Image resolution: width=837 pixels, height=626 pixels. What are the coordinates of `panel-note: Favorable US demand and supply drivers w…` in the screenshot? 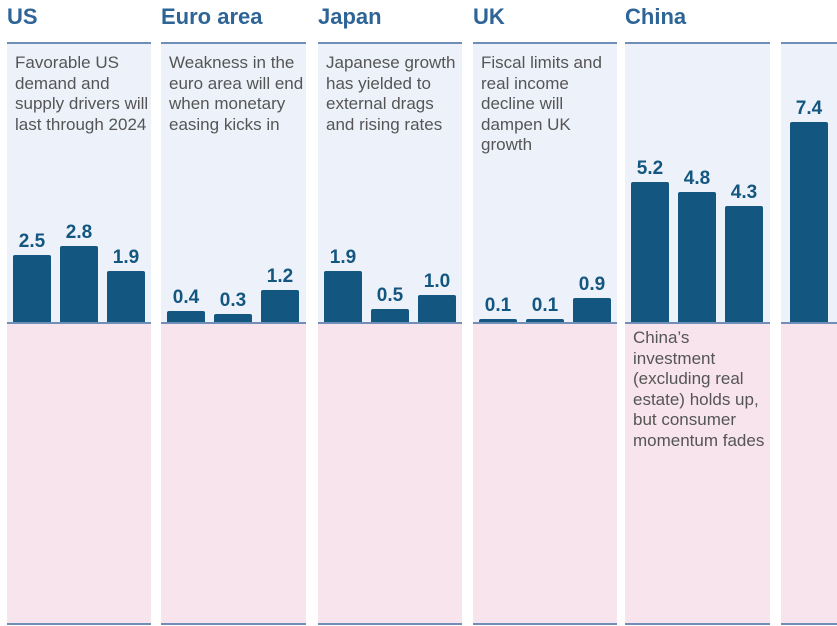 It's located at (82, 93).